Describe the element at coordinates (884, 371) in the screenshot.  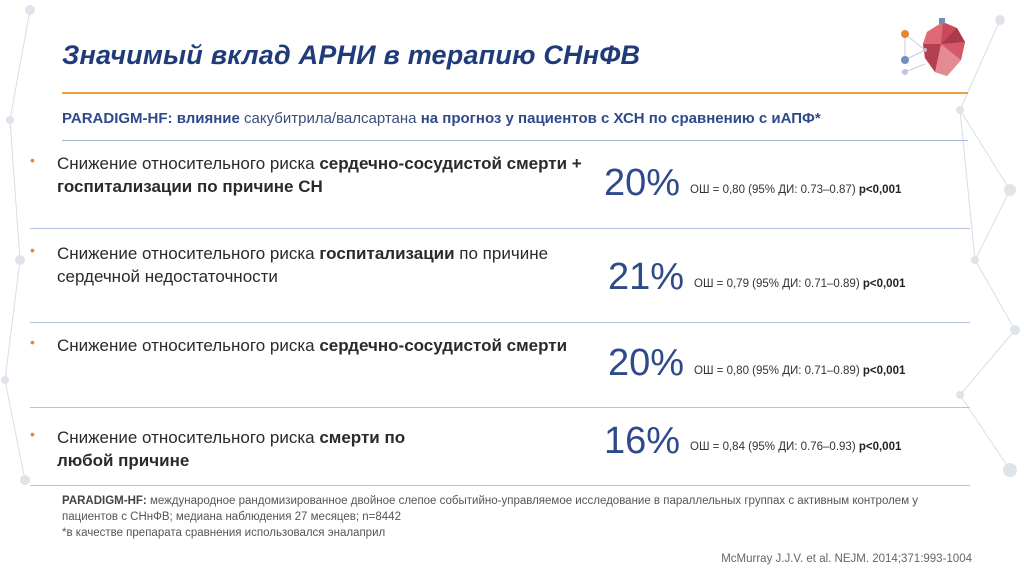
I see `row-3-stat-p: p<0,001` at that location.